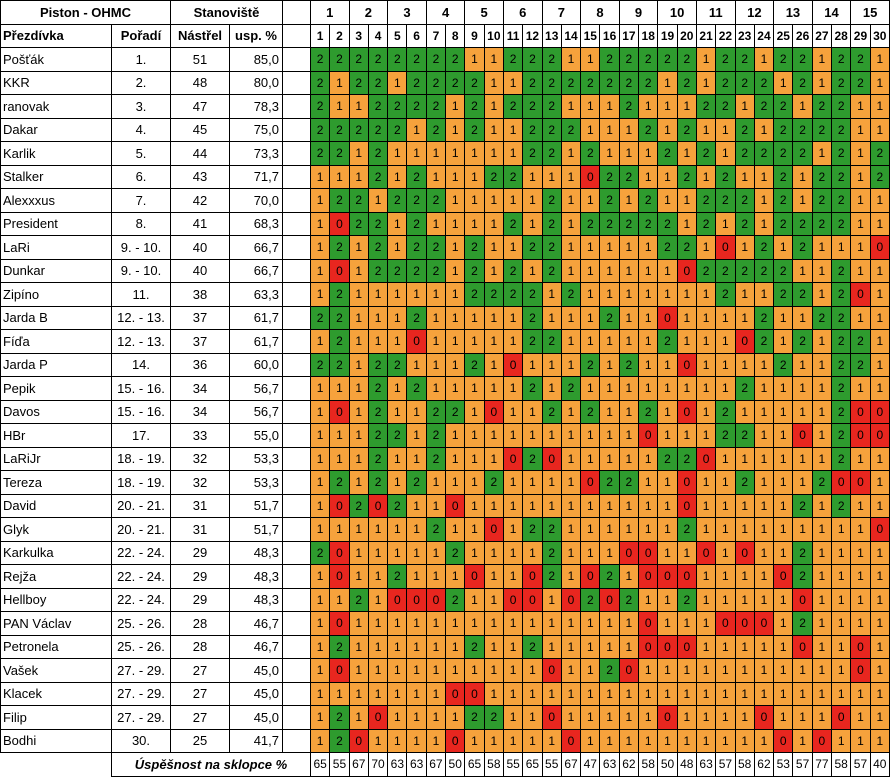 The height and width of the screenshot is (777, 895). Describe the element at coordinates (493, 764) in the screenshot. I see `footer-column-success: 58` at that location.